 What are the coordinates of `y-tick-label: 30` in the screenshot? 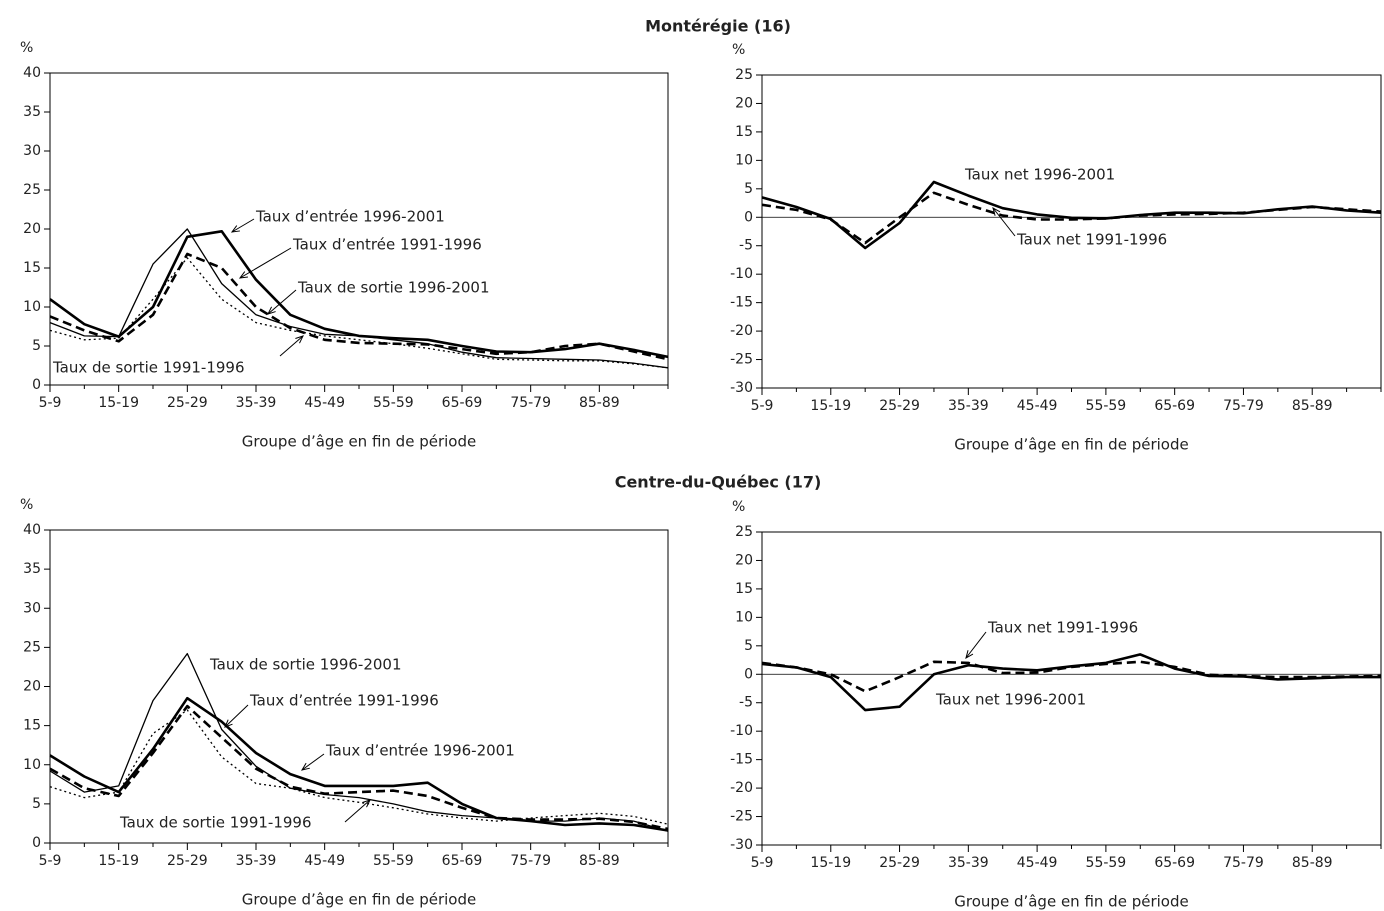 It's located at (32, 151).